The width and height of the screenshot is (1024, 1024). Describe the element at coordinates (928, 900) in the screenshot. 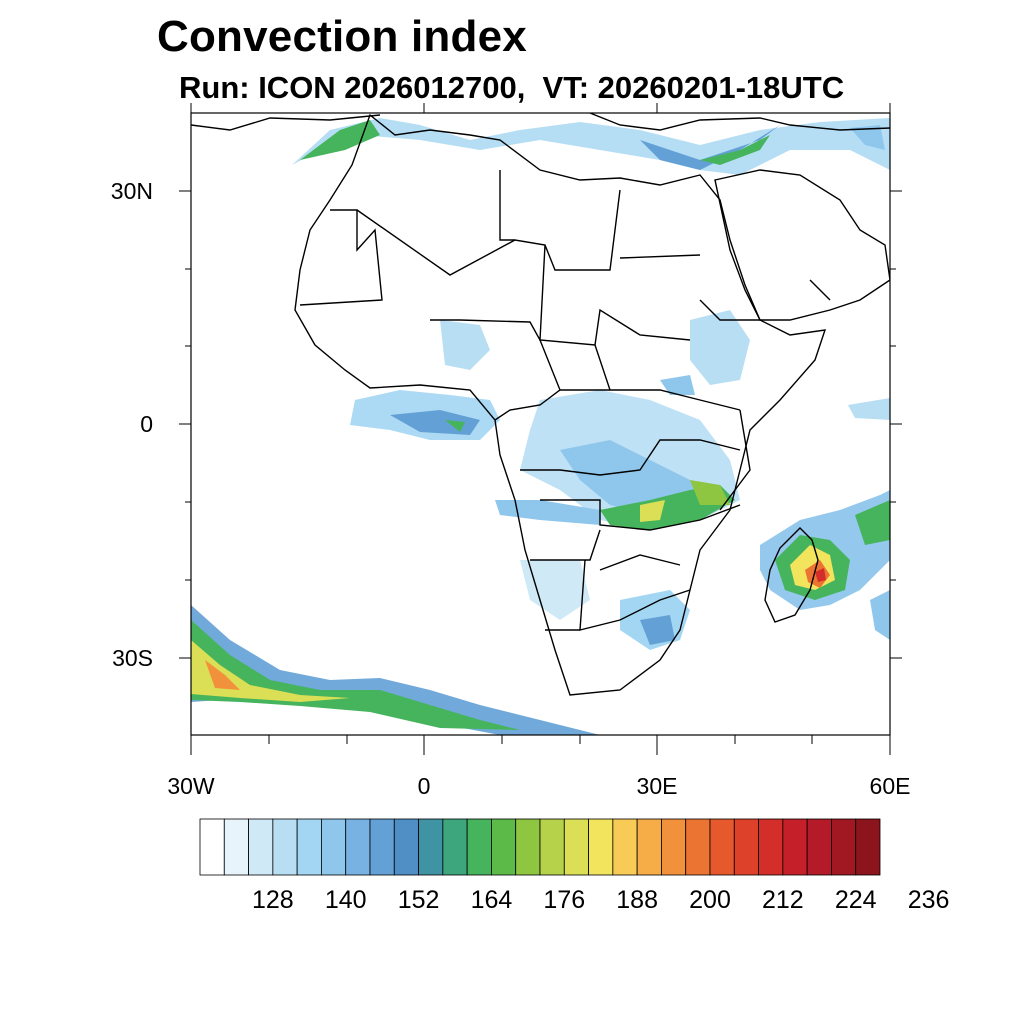

I see `colorbar-label: 236` at that location.